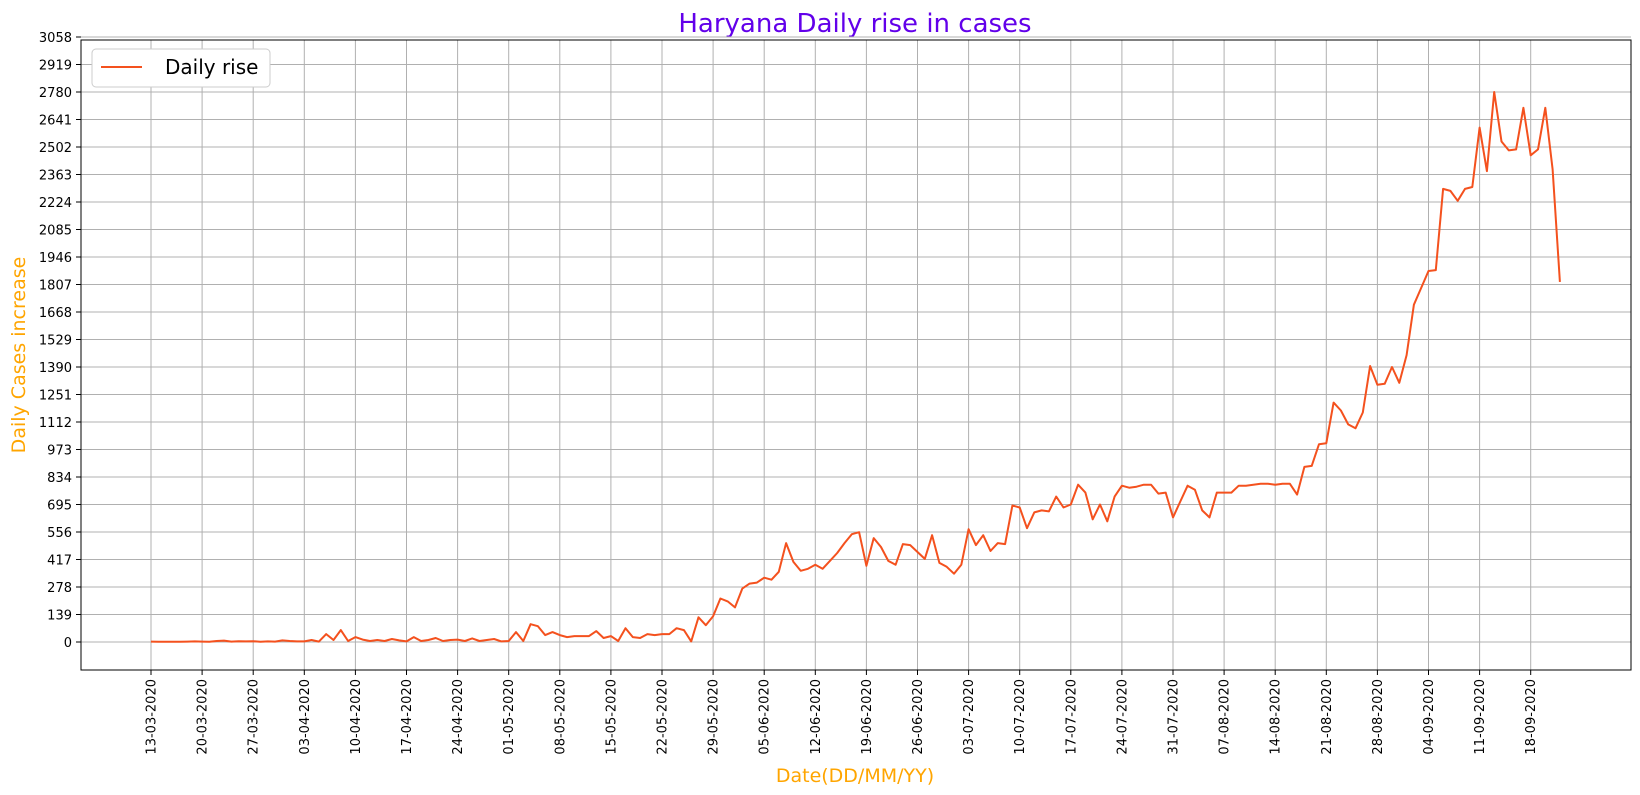  Describe the element at coordinates (1531, 717) in the screenshot. I see `x-tick-label: 18-09-2020` at that location.